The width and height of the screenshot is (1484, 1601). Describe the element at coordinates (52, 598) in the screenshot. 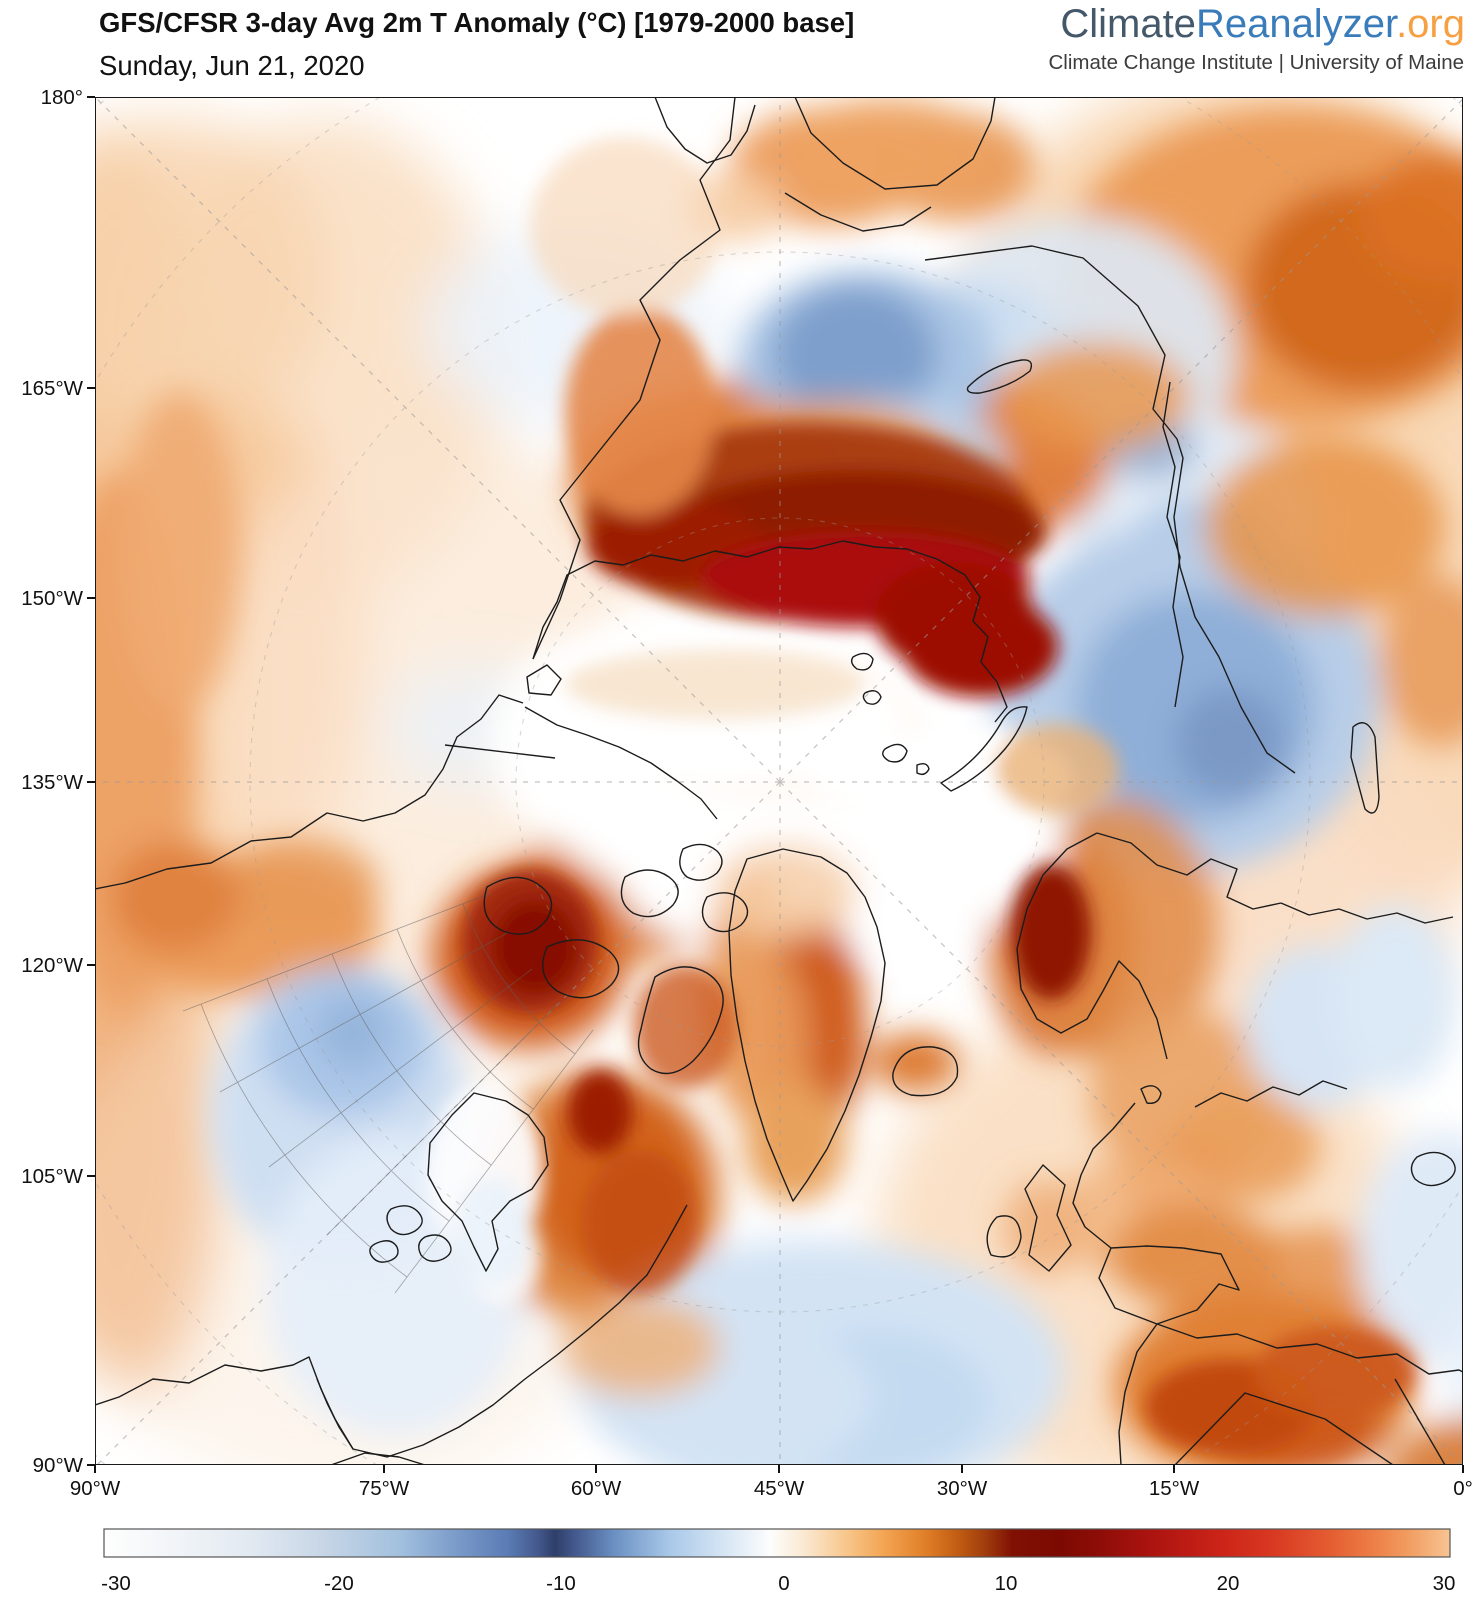

I see `svg-text: 150°W` at that location.